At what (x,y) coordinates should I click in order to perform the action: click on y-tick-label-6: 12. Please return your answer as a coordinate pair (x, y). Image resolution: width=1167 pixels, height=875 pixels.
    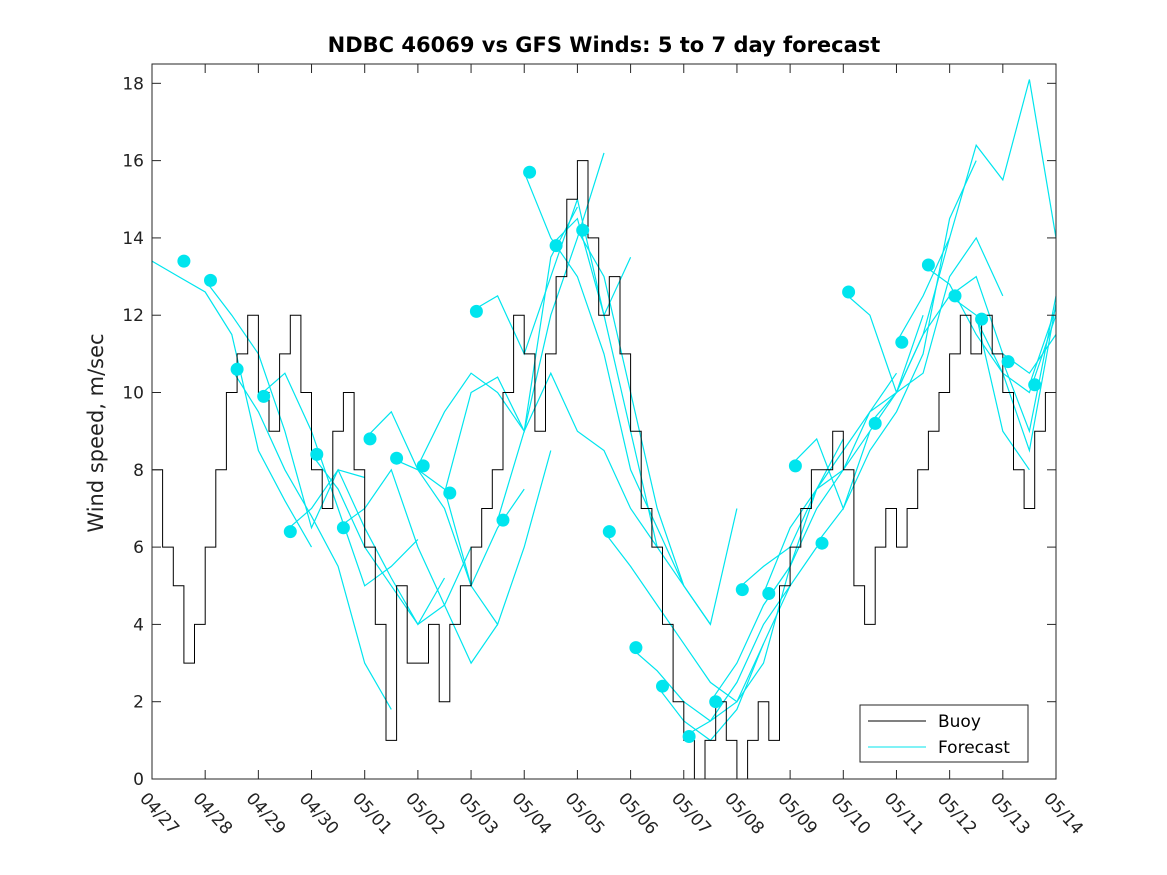
    Looking at the image, I should click on (133, 316).